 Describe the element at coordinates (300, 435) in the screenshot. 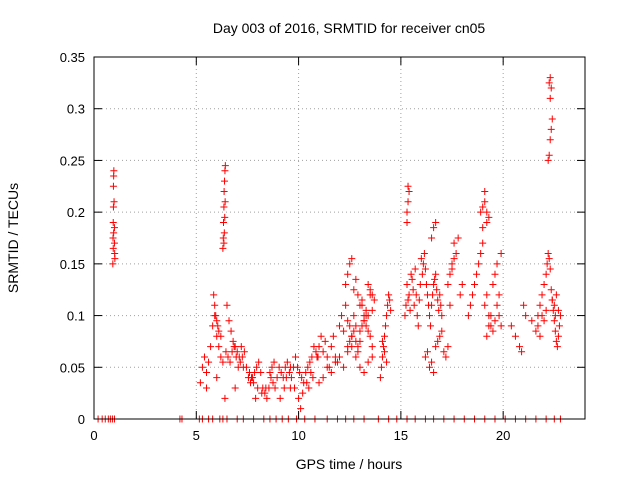

I see `x-tick-labels: 0 5 10 15 20` at that location.